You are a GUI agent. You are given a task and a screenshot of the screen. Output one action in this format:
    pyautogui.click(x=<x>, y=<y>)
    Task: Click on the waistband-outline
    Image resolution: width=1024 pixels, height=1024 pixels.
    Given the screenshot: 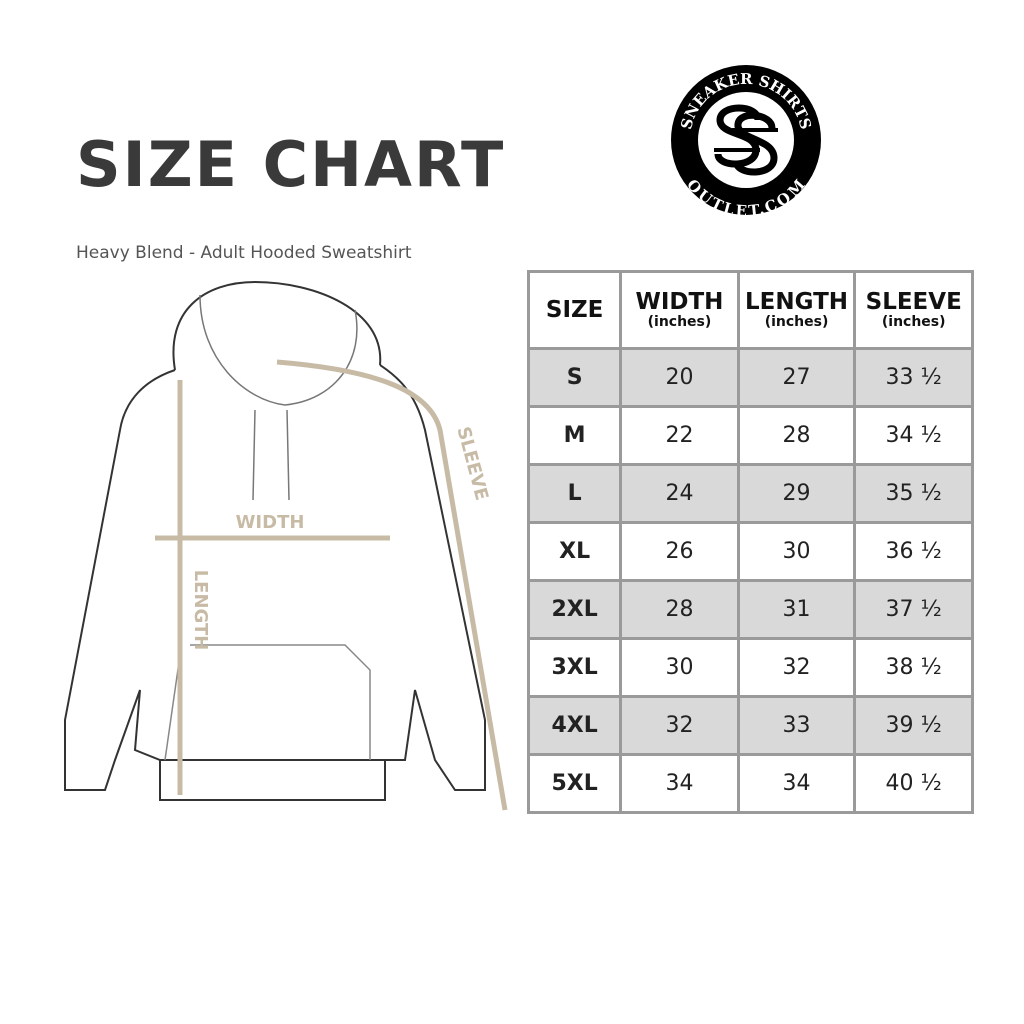 What is the action you would take?
    pyautogui.click(x=272, y=780)
    